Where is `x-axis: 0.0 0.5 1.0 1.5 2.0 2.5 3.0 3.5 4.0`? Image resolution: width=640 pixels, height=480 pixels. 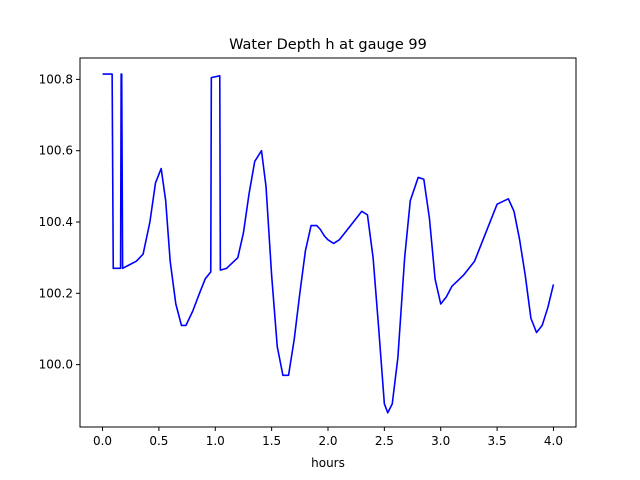 x-axis: 0.0 0.5 1.0 1.5 2.0 2.5 3.0 3.5 4.0 is located at coordinates (328, 437).